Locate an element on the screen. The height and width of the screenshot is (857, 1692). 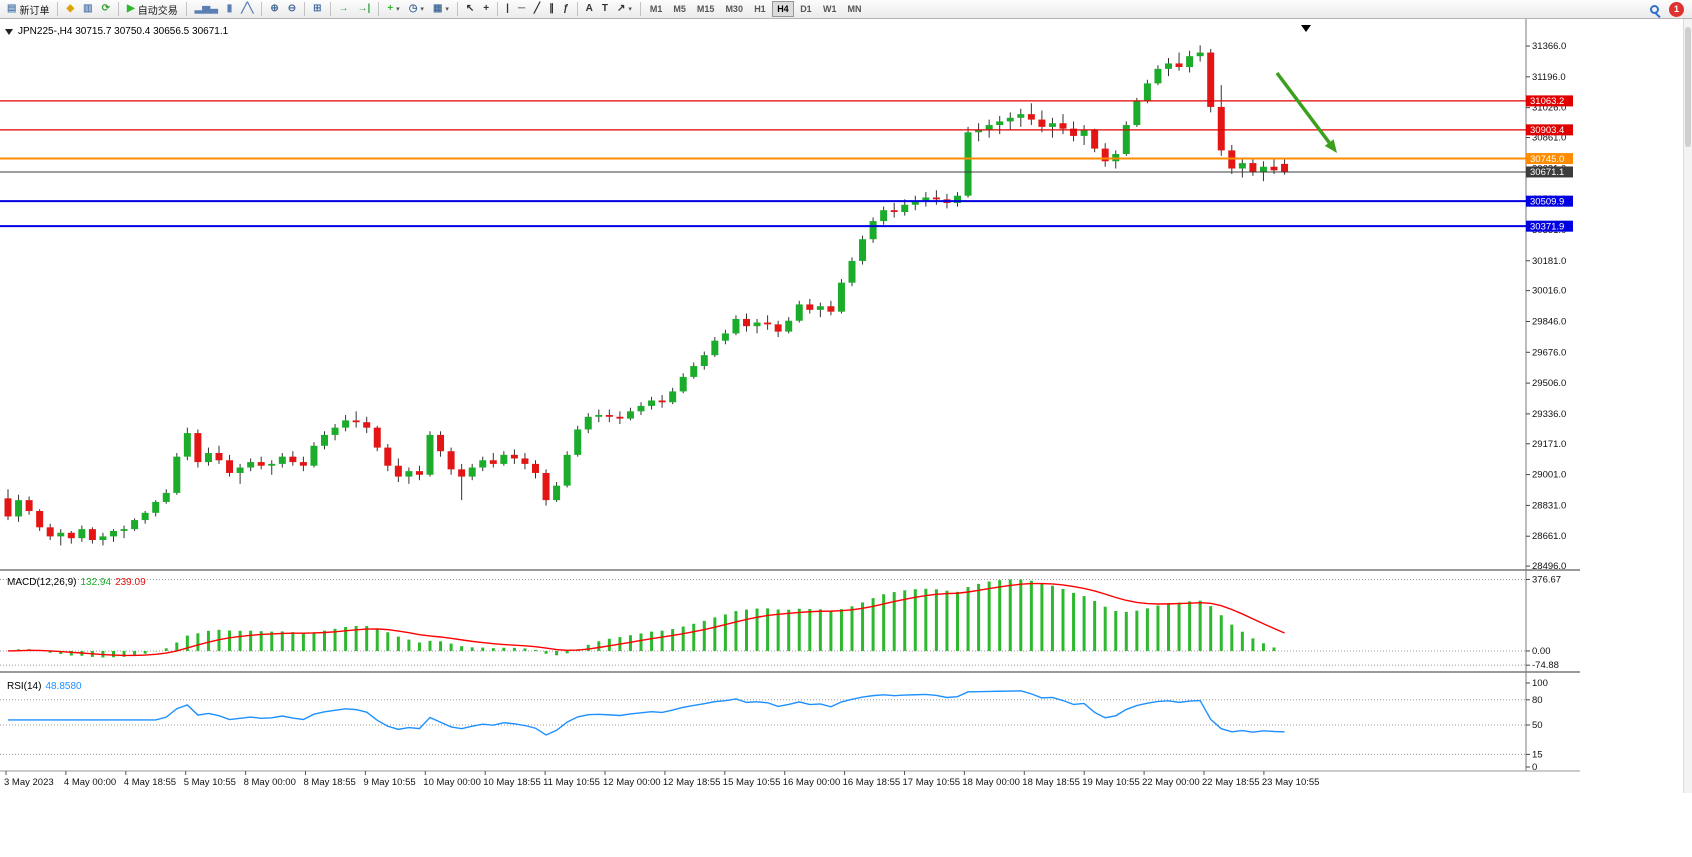
label-tool-icon: T is located at coordinates (604, 8).